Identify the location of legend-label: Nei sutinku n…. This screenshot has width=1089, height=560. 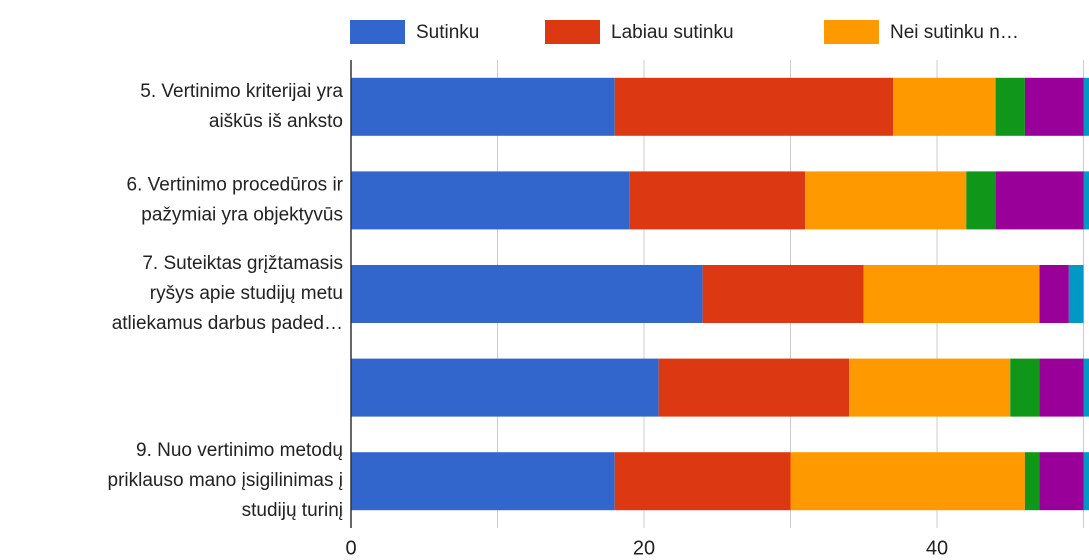
(954, 32).